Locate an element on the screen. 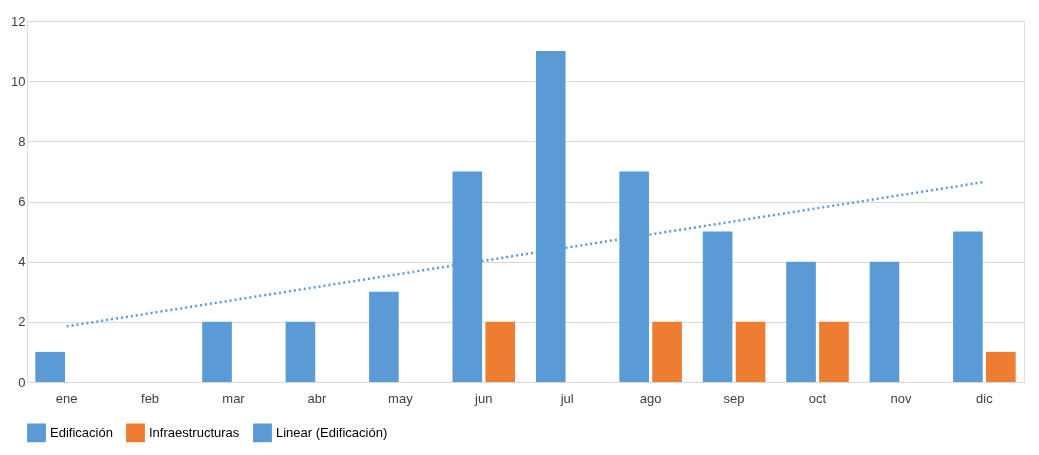 The image size is (1039, 455). y-tick-label: 0 is located at coordinates (22, 382).